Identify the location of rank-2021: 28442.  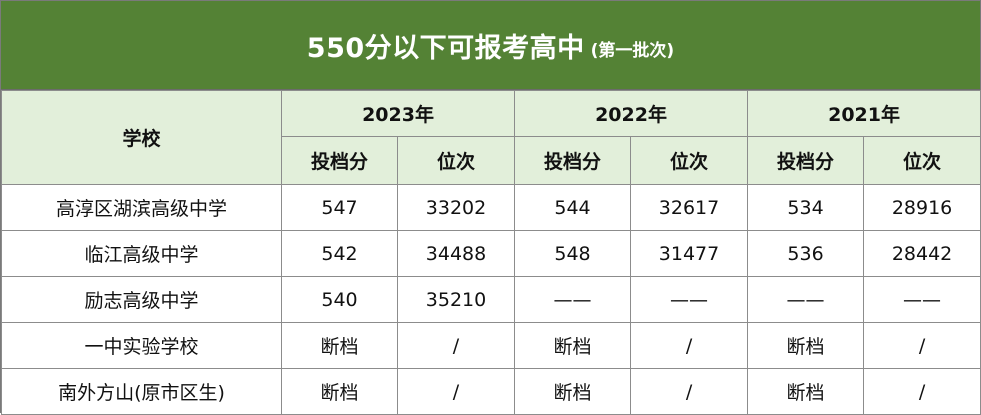
(922, 253).